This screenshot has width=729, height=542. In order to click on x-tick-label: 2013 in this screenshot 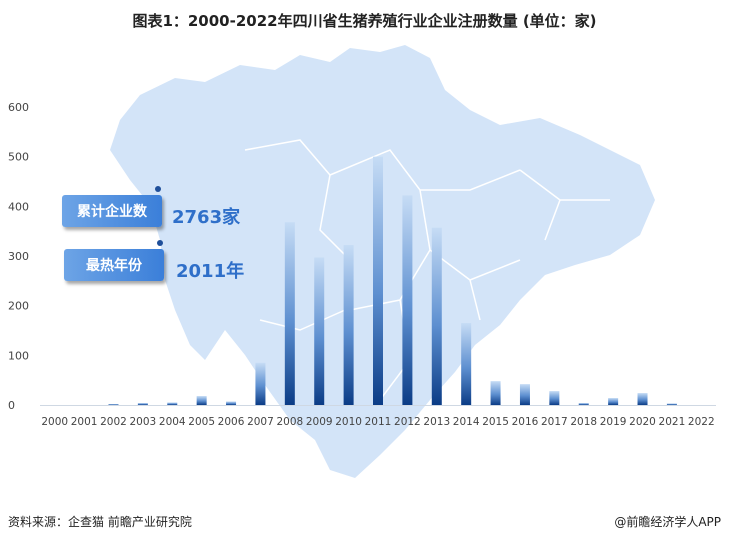, I will do `click(436, 422)`.